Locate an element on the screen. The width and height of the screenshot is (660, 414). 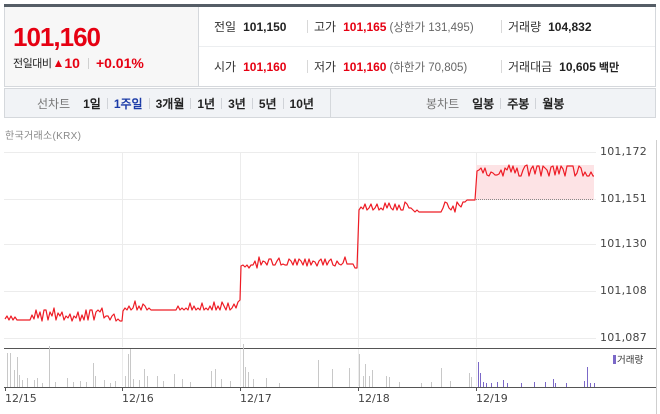
volume-bars-past is located at coordinates (239, 365).